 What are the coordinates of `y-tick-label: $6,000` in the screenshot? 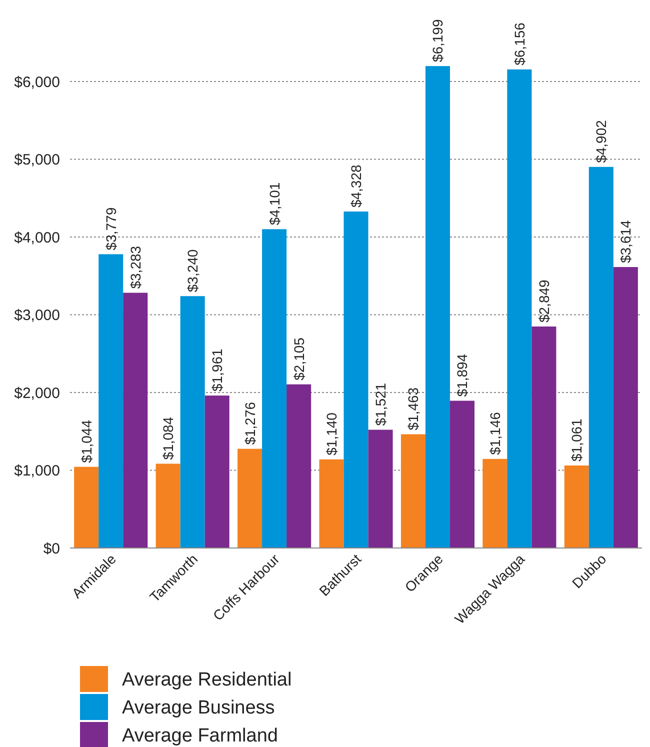 It's located at (37, 82).